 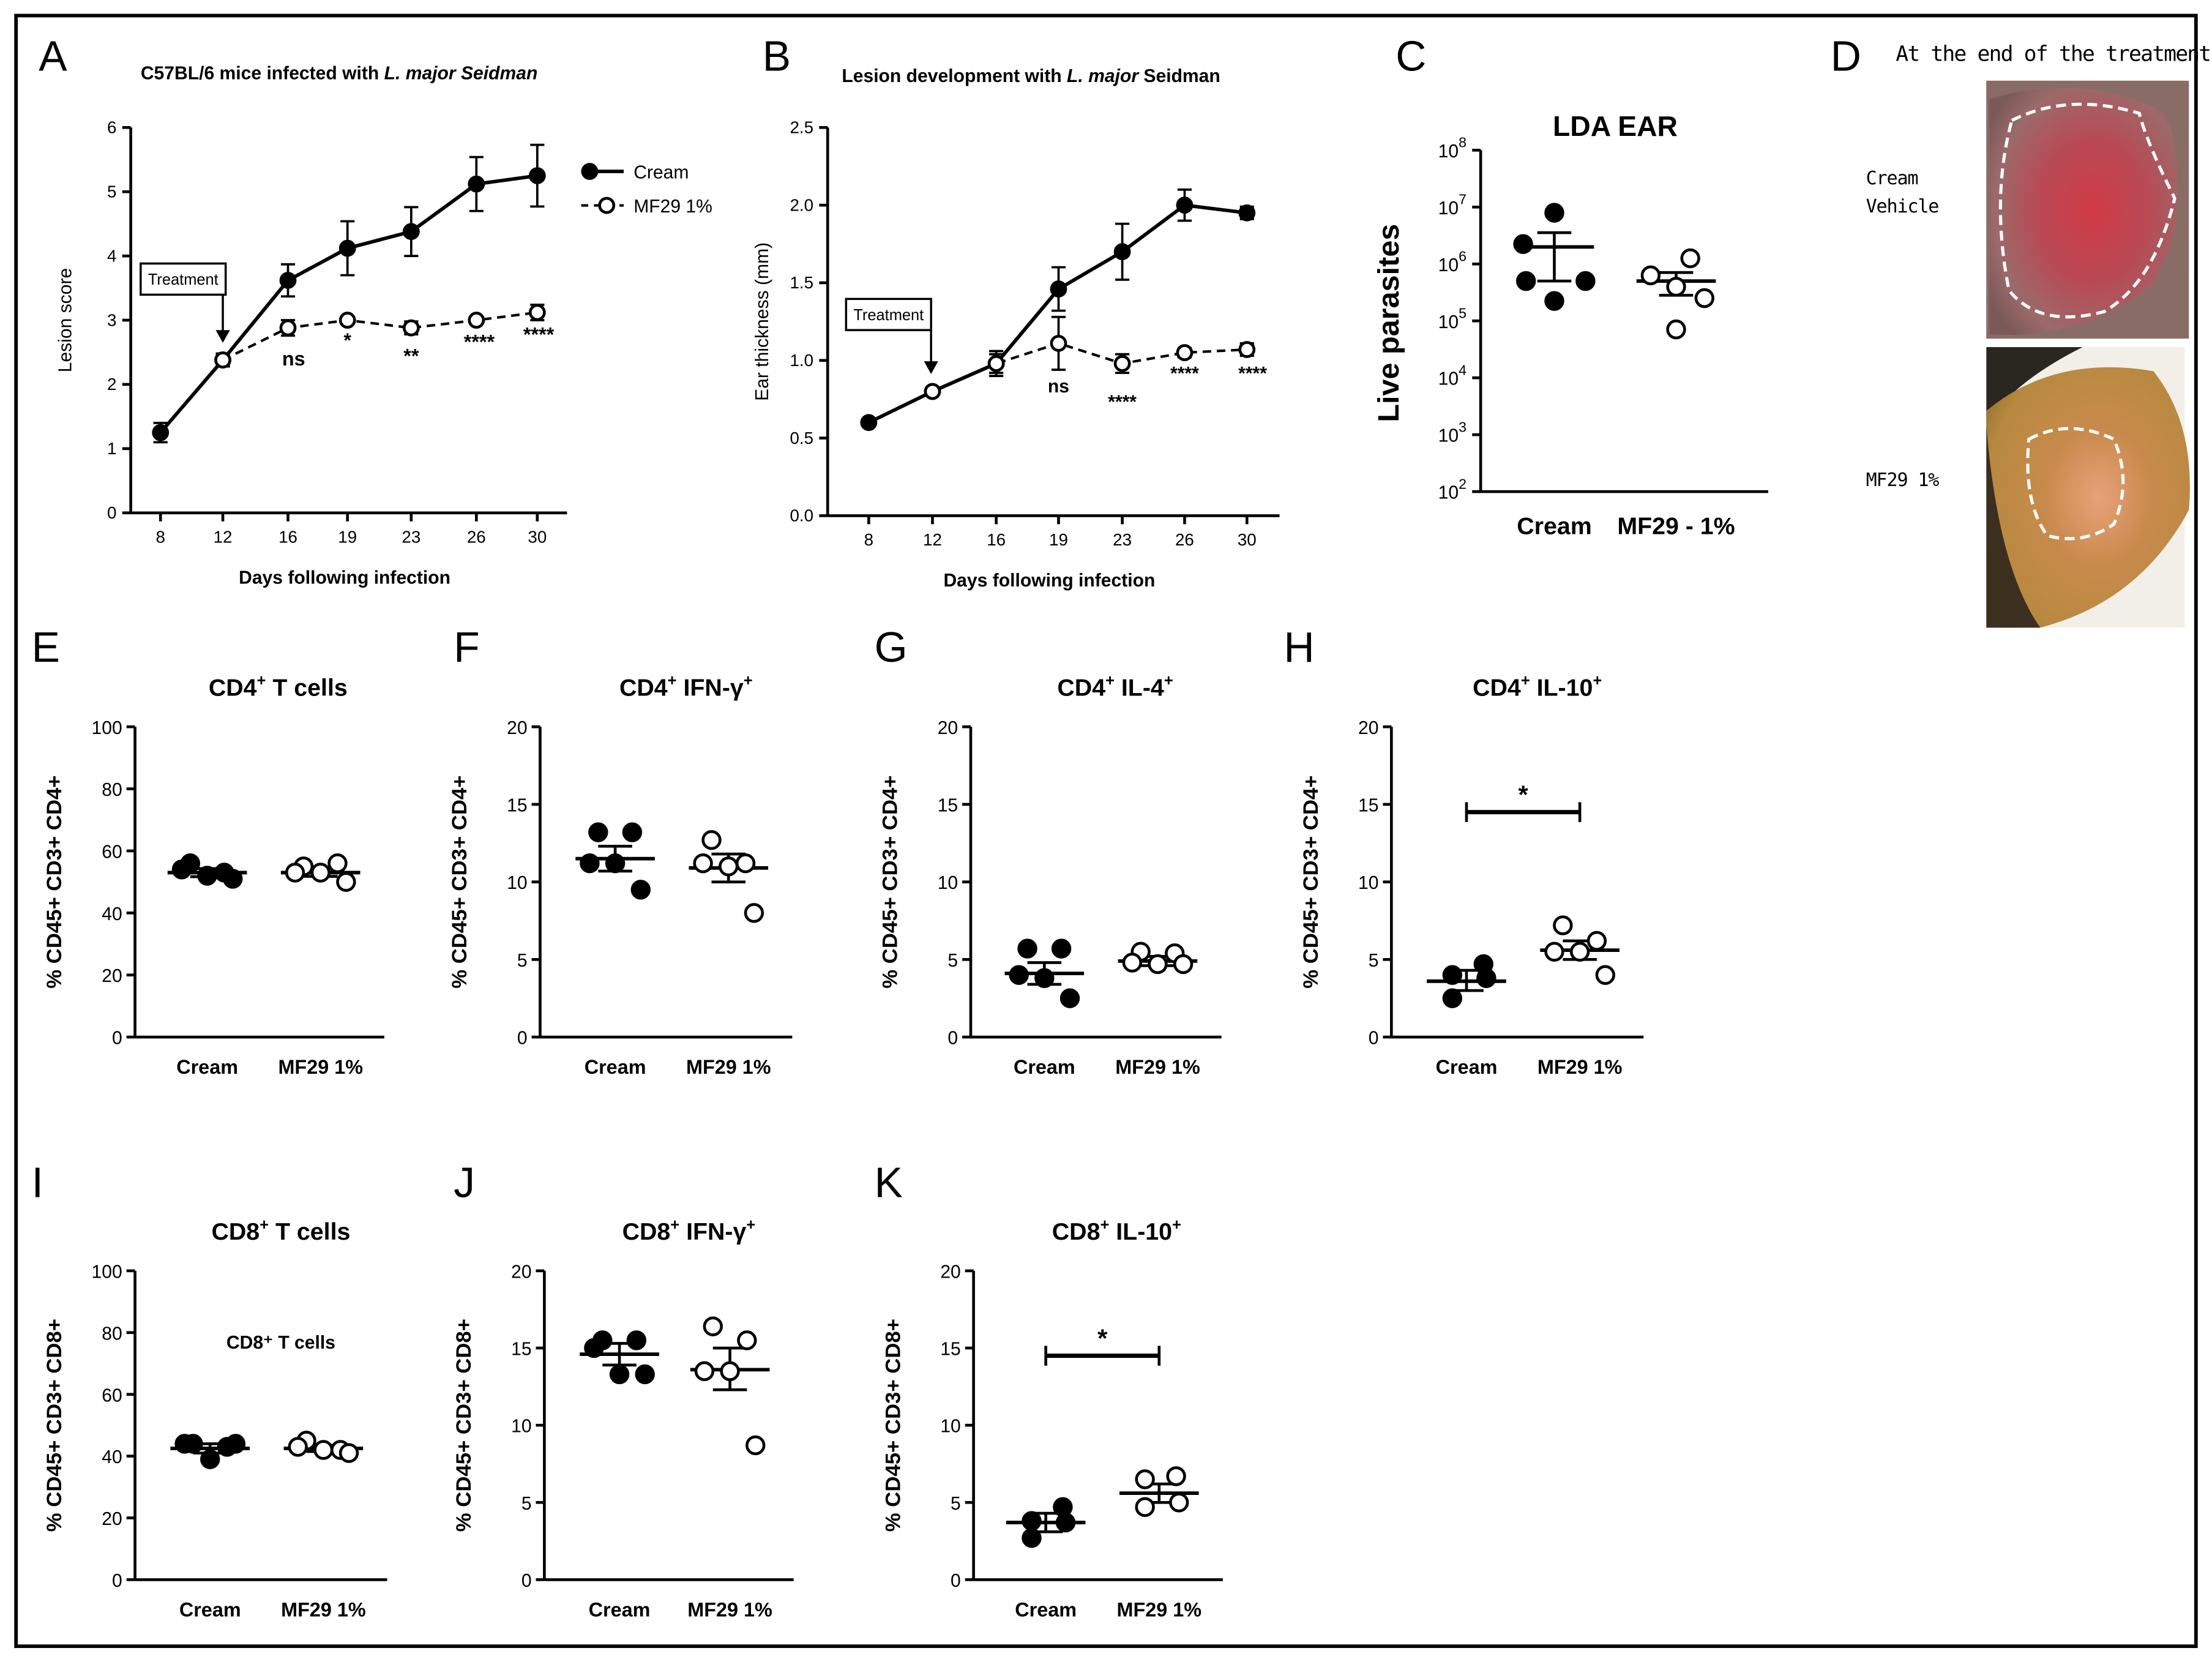 I want to click on chart-title: CD8+ T cells, so click(x=280, y=1230).